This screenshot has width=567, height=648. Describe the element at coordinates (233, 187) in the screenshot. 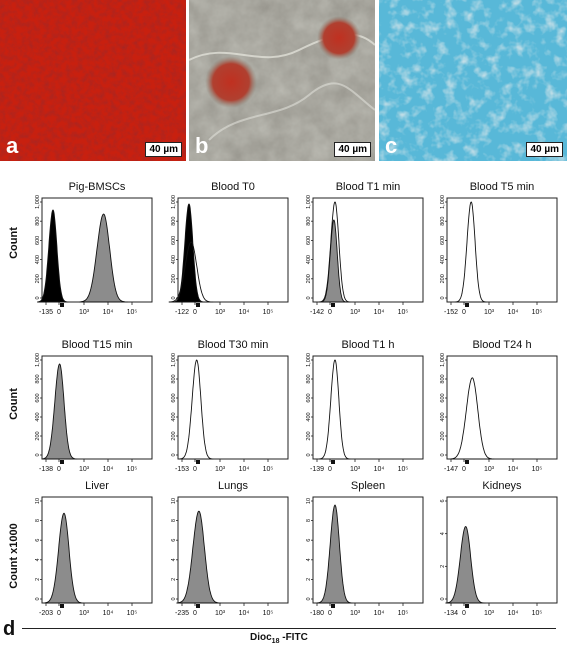

I see `panel-title: Blood T0` at that location.